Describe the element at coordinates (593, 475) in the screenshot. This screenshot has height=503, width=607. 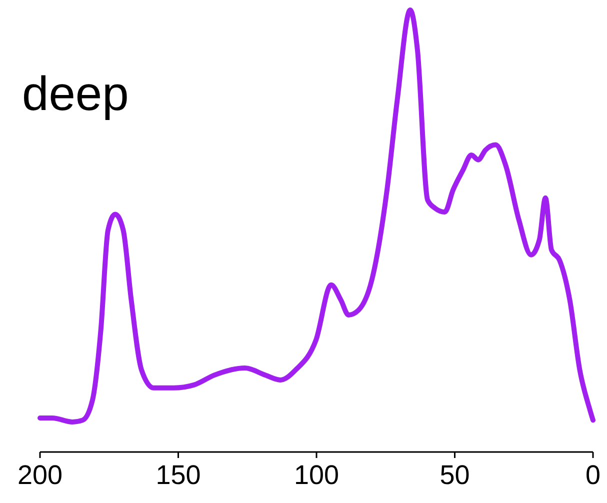
I see `x-tick-label: 0` at that location.